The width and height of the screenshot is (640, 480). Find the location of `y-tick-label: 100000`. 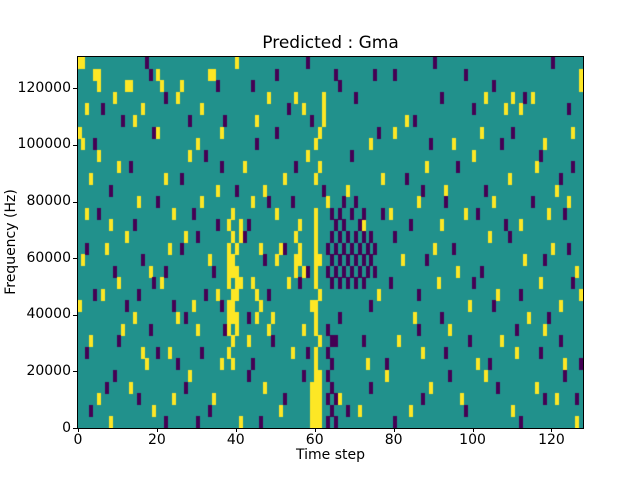

y-tick-label: 100000 is located at coordinates (44, 144).